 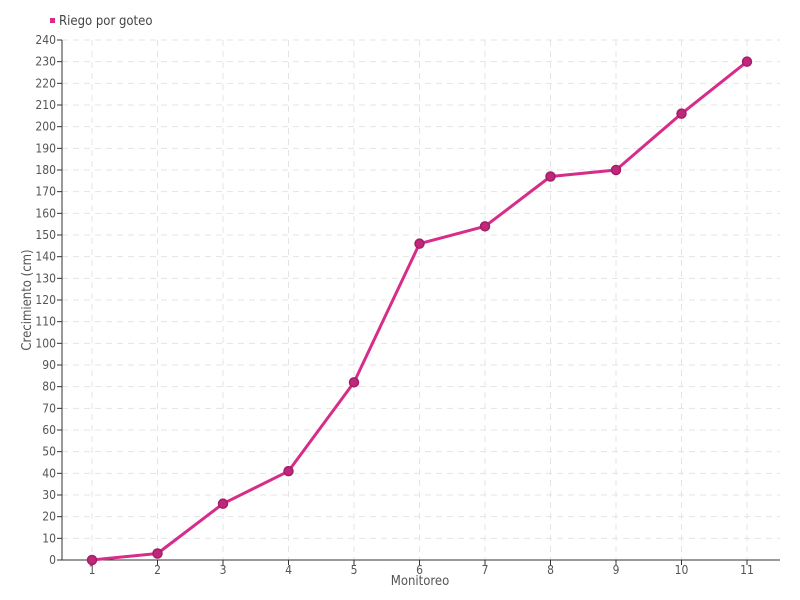 I want to click on y-tick-label: 90, so click(x=49, y=365).